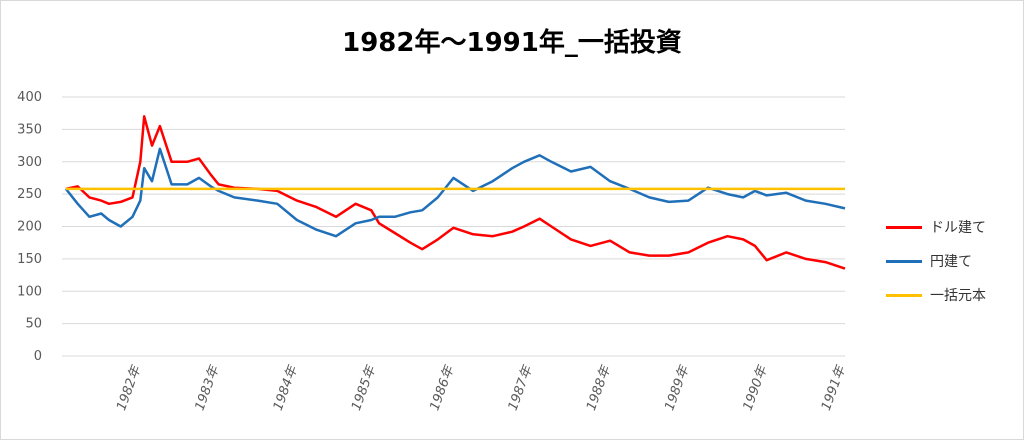 This screenshot has width=1024, height=440. Describe the element at coordinates (29, 162) in the screenshot. I see `y-tick-label: 300` at that location.